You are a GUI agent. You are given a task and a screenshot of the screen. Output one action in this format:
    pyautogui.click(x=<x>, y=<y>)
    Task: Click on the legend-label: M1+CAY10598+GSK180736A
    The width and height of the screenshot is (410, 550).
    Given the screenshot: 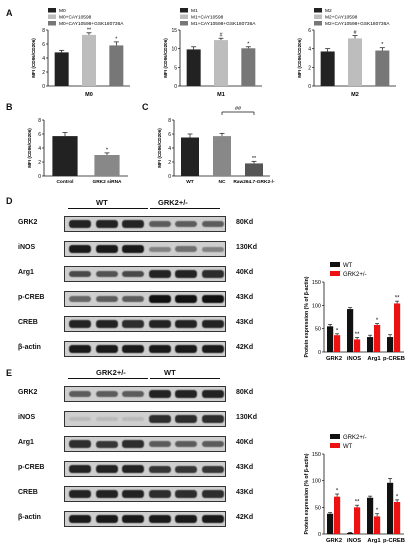 What is the action you would take?
    pyautogui.click(x=223, y=24)
    